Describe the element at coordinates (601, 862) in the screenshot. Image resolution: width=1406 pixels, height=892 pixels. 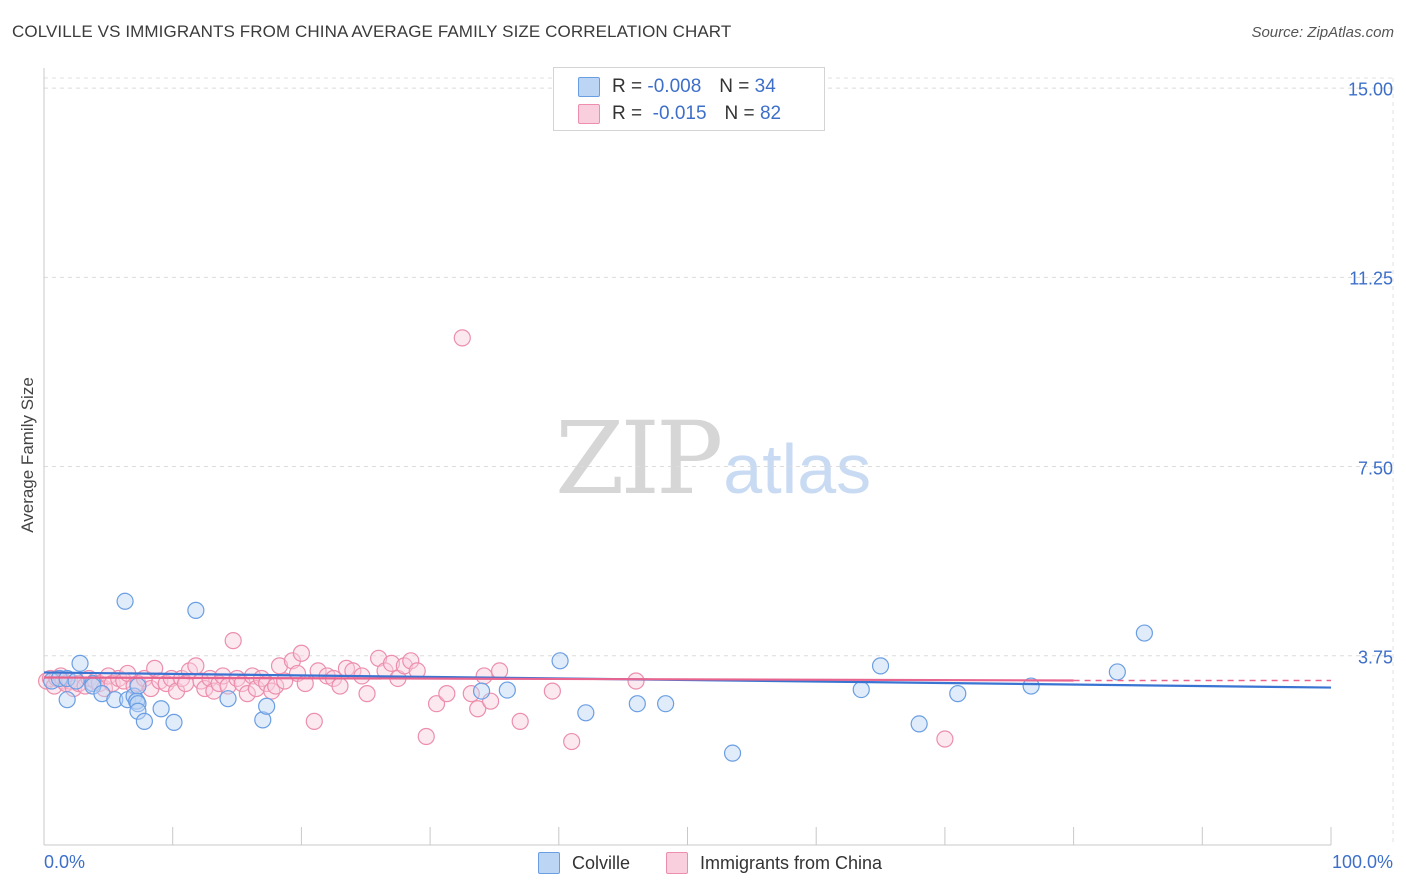
I see `legend-colville-label: Colville` at that location.